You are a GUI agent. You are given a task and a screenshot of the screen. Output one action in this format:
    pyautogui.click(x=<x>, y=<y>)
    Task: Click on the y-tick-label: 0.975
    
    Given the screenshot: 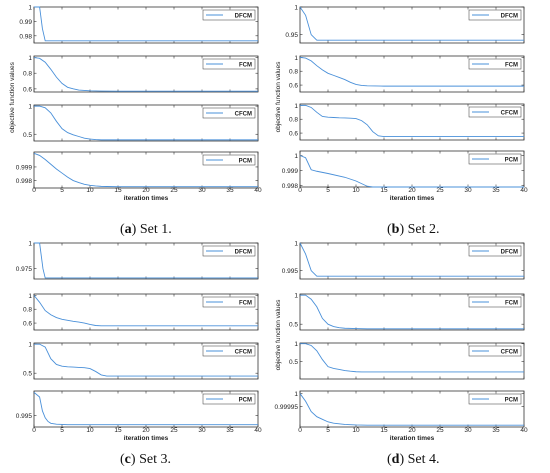 What is the action you would take?
    pyautogui.click(x=24, y=269)
    